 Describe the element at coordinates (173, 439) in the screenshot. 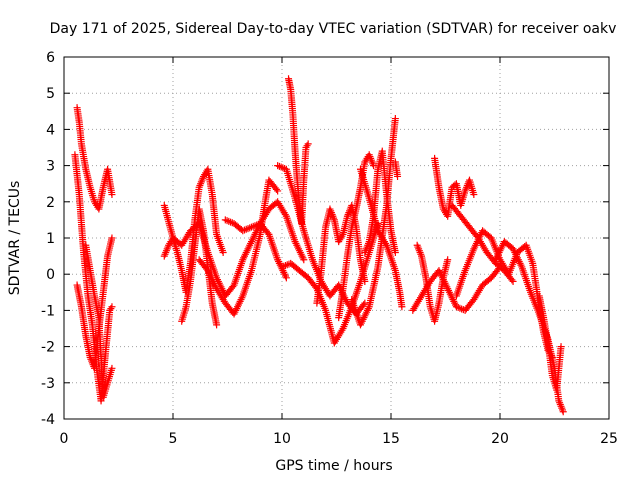

I see `x-tick-label: 5` at that location.